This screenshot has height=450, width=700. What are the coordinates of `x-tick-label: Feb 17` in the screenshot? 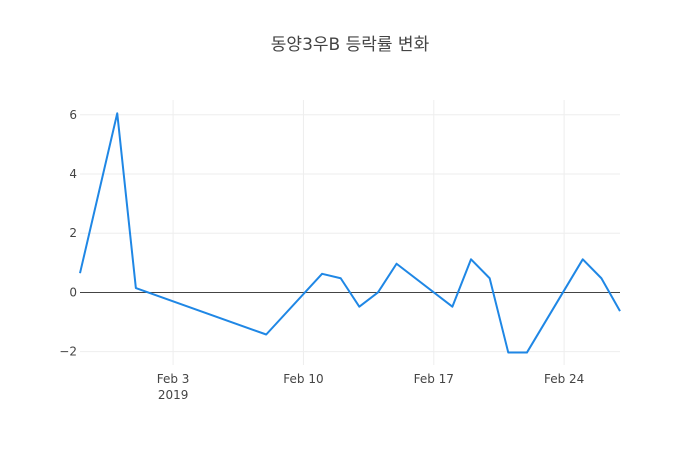 It's located at (434, 379).